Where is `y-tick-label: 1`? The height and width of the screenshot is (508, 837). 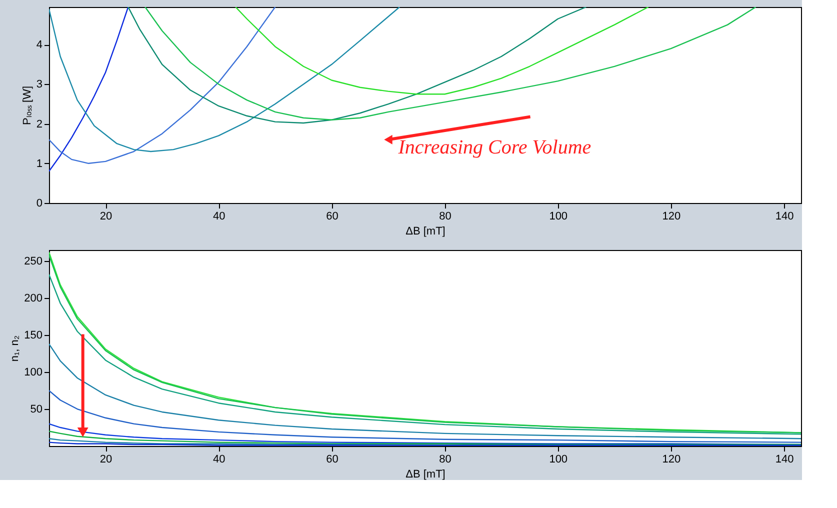
y-tick-label: 1 is located at coordinates (39, 164).